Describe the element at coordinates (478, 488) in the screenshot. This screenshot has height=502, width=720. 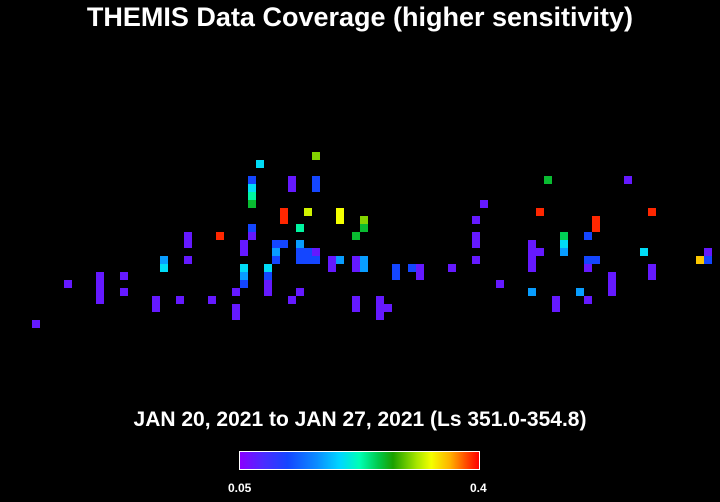
I see `colorbar-max-label: 0.4` at that location.